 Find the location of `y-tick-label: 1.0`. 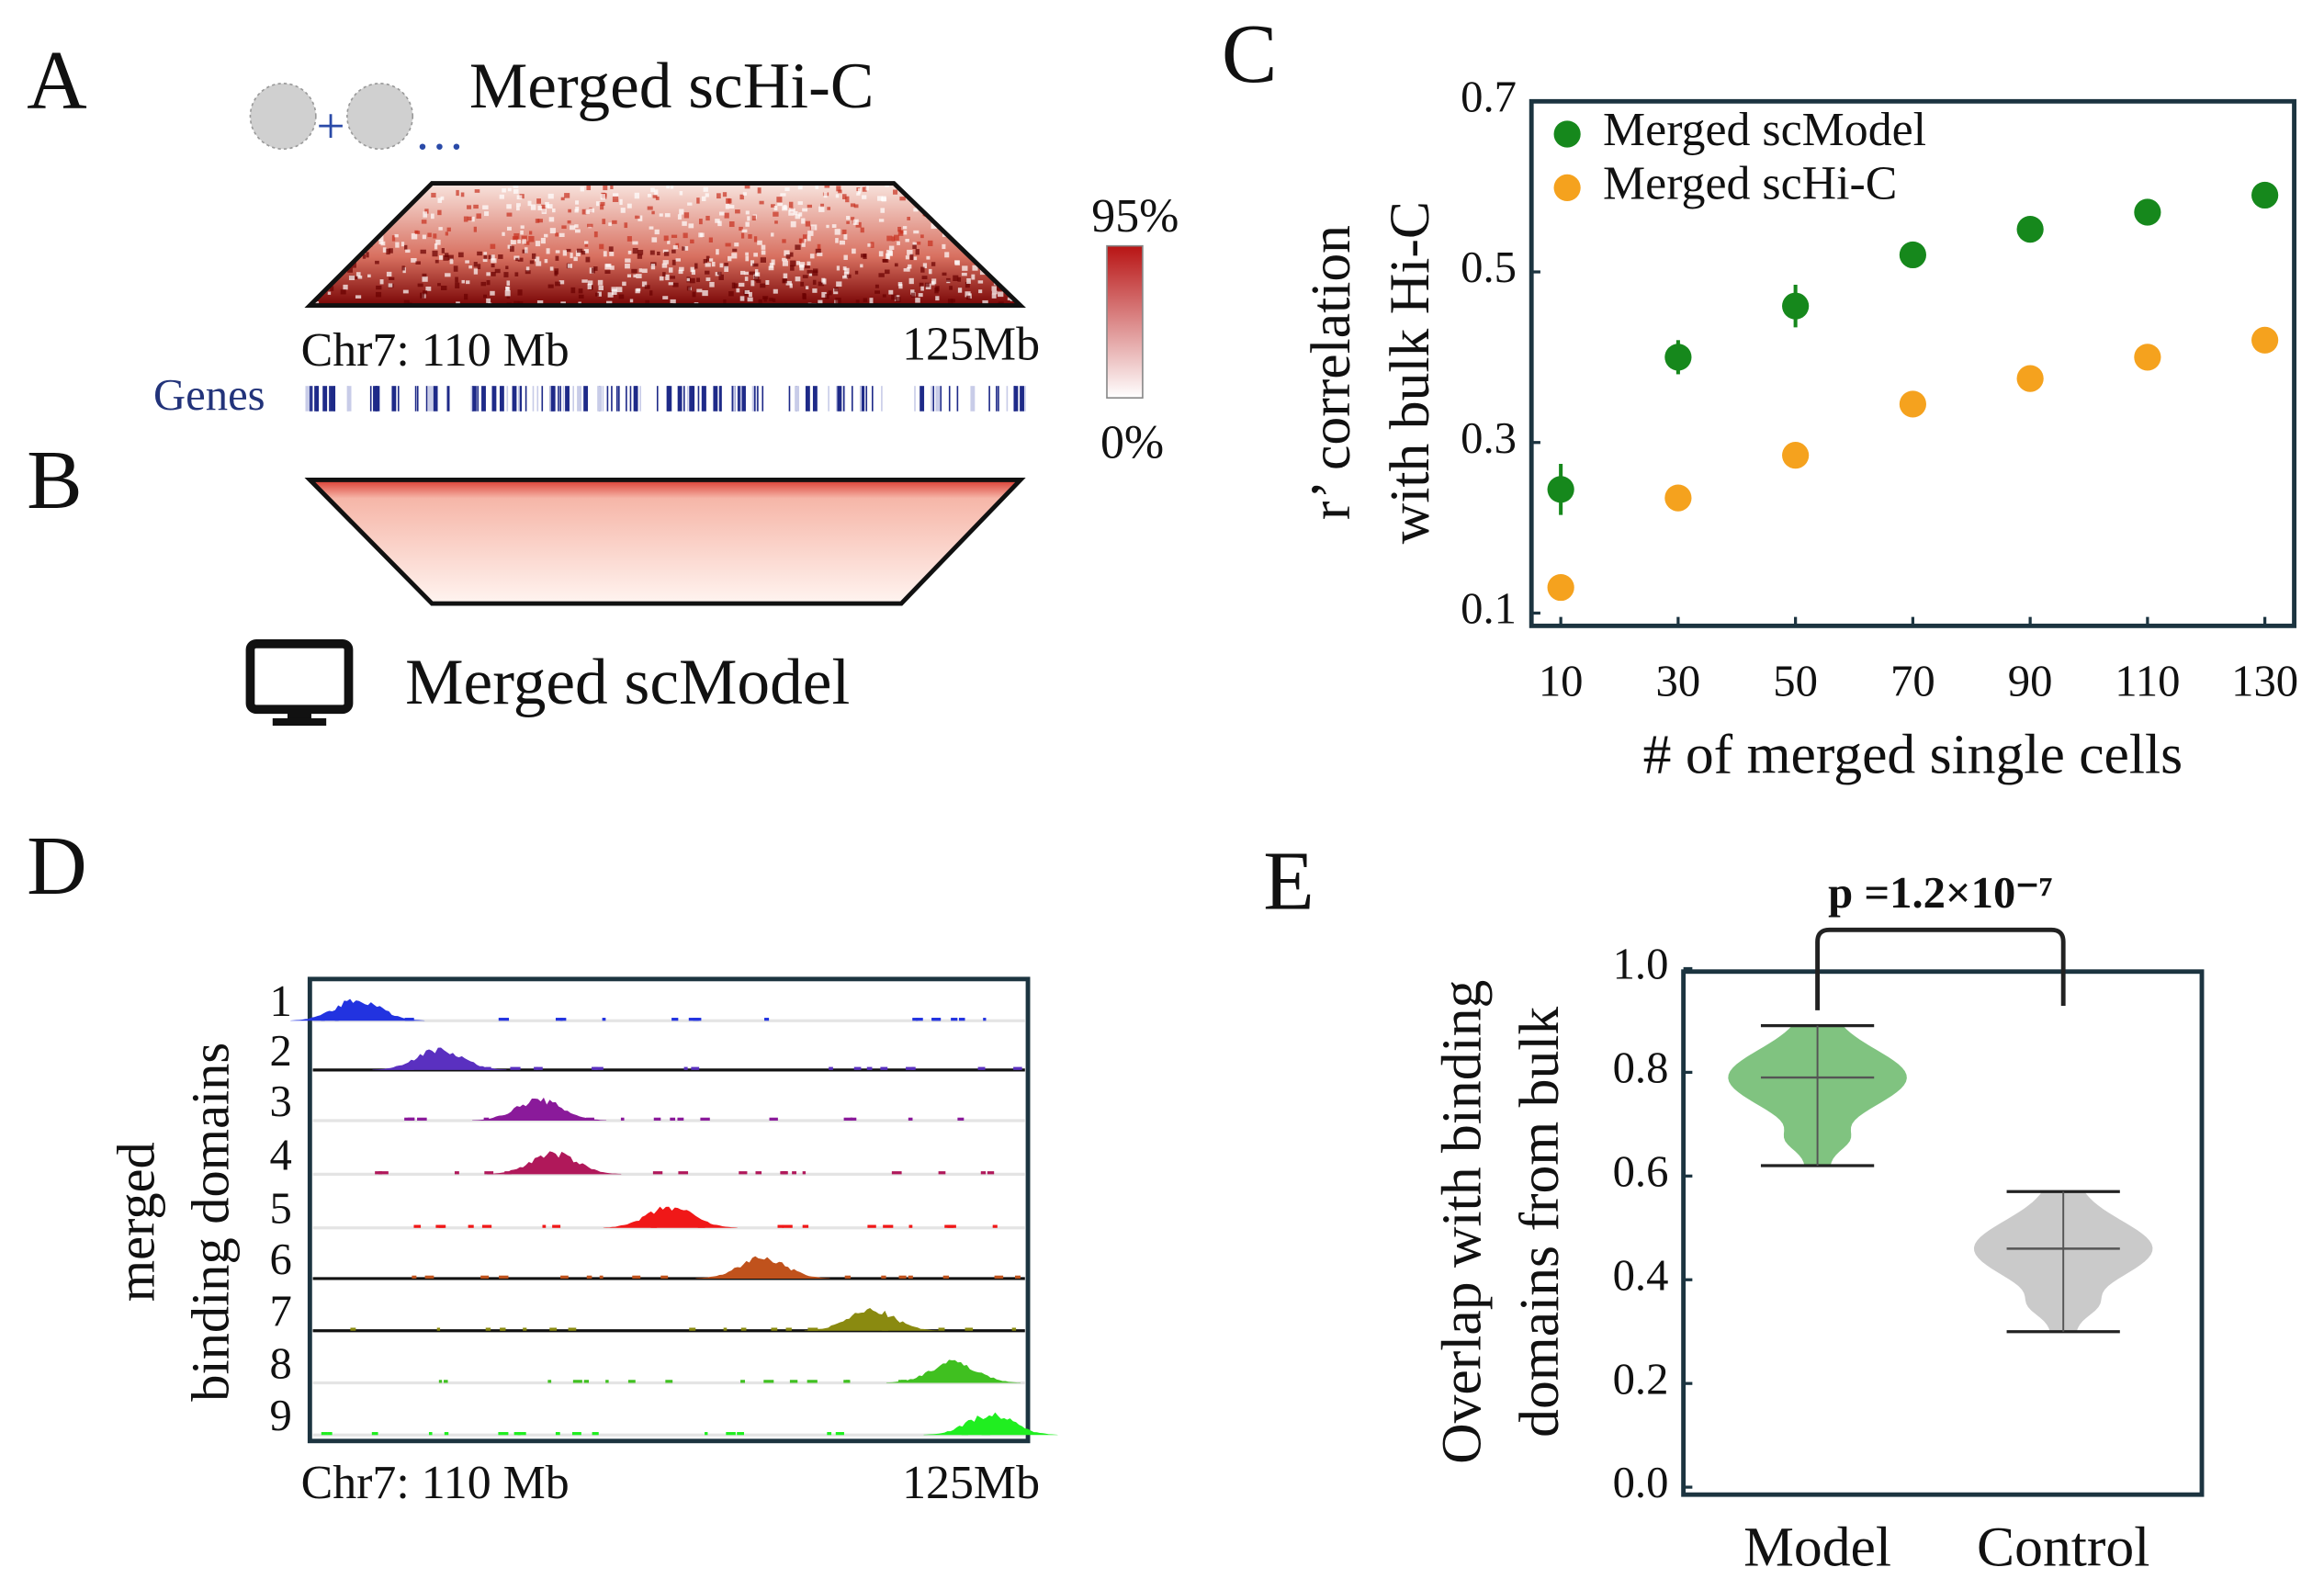

y-tick-label: 1.0 is located at coordinates (1641, 965).